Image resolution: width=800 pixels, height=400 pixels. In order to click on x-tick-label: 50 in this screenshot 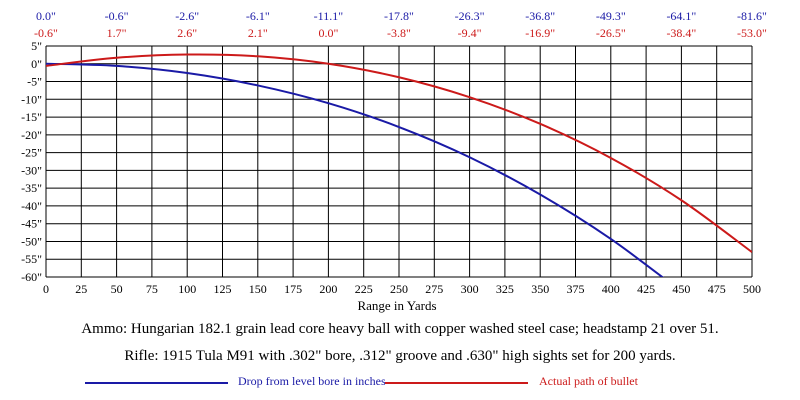, I will do `click(117, 289)`.